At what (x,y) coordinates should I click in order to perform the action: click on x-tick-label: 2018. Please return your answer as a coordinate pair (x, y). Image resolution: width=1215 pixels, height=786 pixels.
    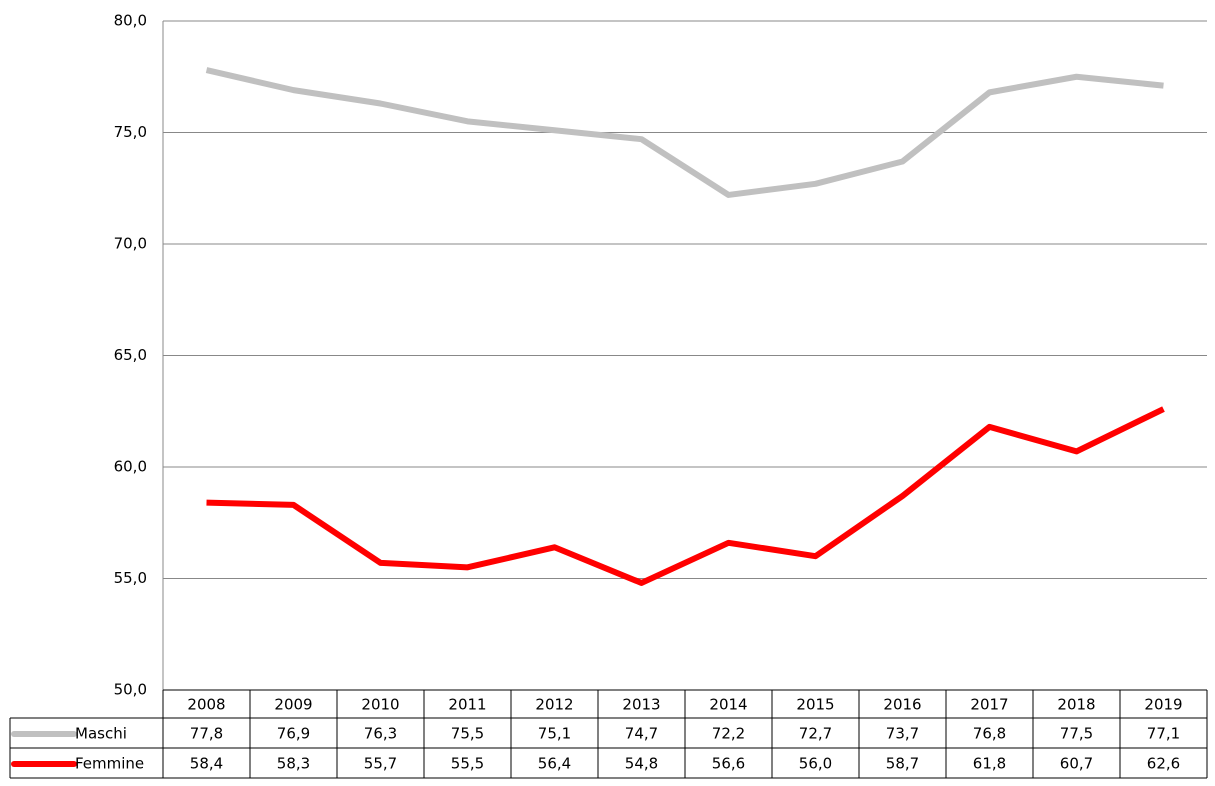
    Looking at the image, I should click on (1076, 705).